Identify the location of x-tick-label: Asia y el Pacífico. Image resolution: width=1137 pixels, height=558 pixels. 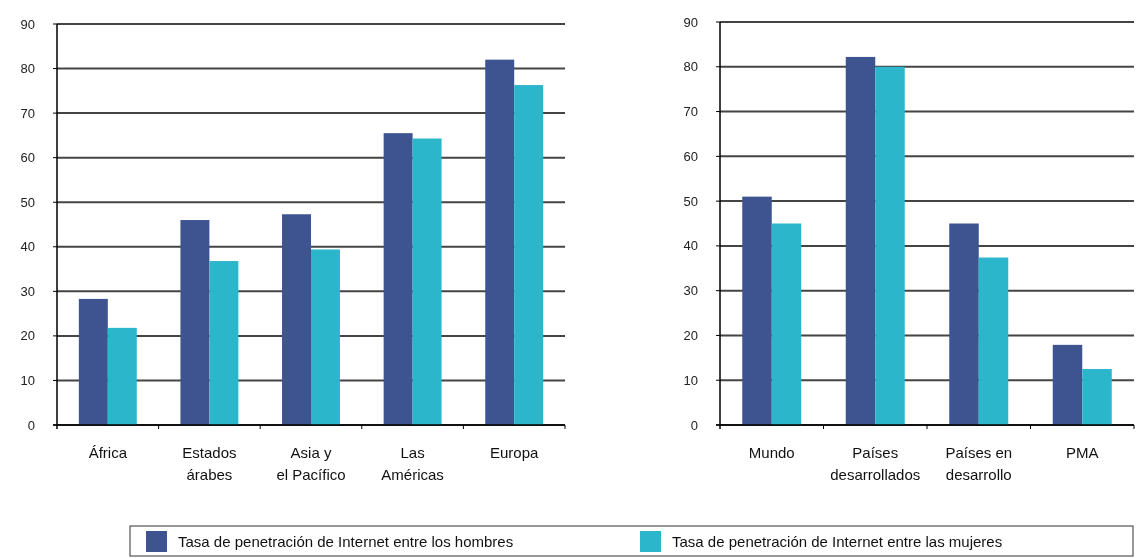
(311, 463).